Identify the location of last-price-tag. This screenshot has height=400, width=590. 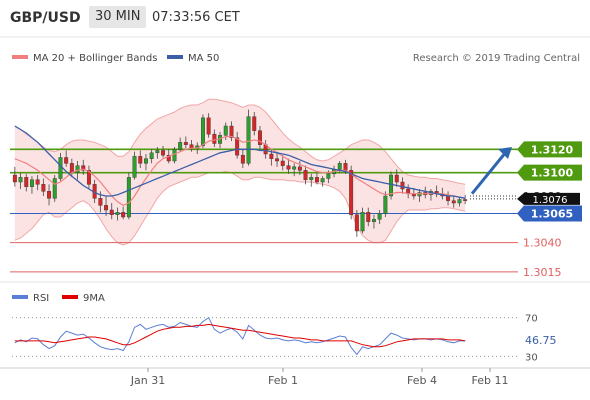
(548, 198).